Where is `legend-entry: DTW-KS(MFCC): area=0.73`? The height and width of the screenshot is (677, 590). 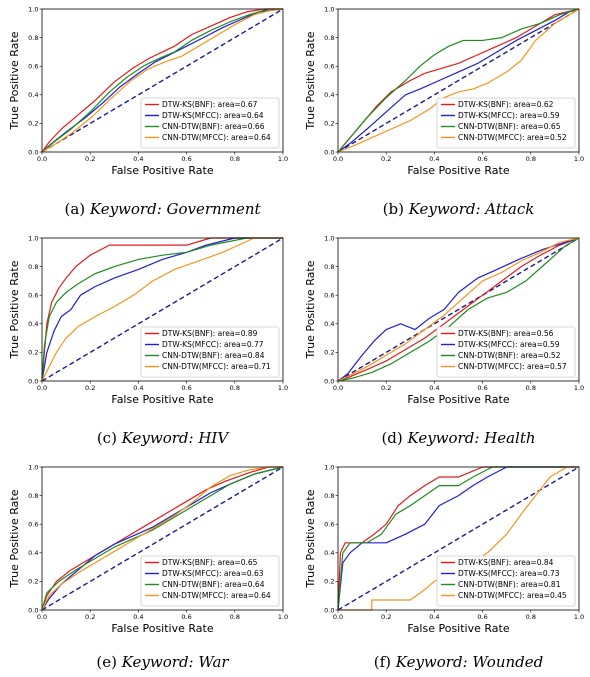 legend-entry: DTW-KS(MFCC): area=0.73 is located at coordinates (509, 573).